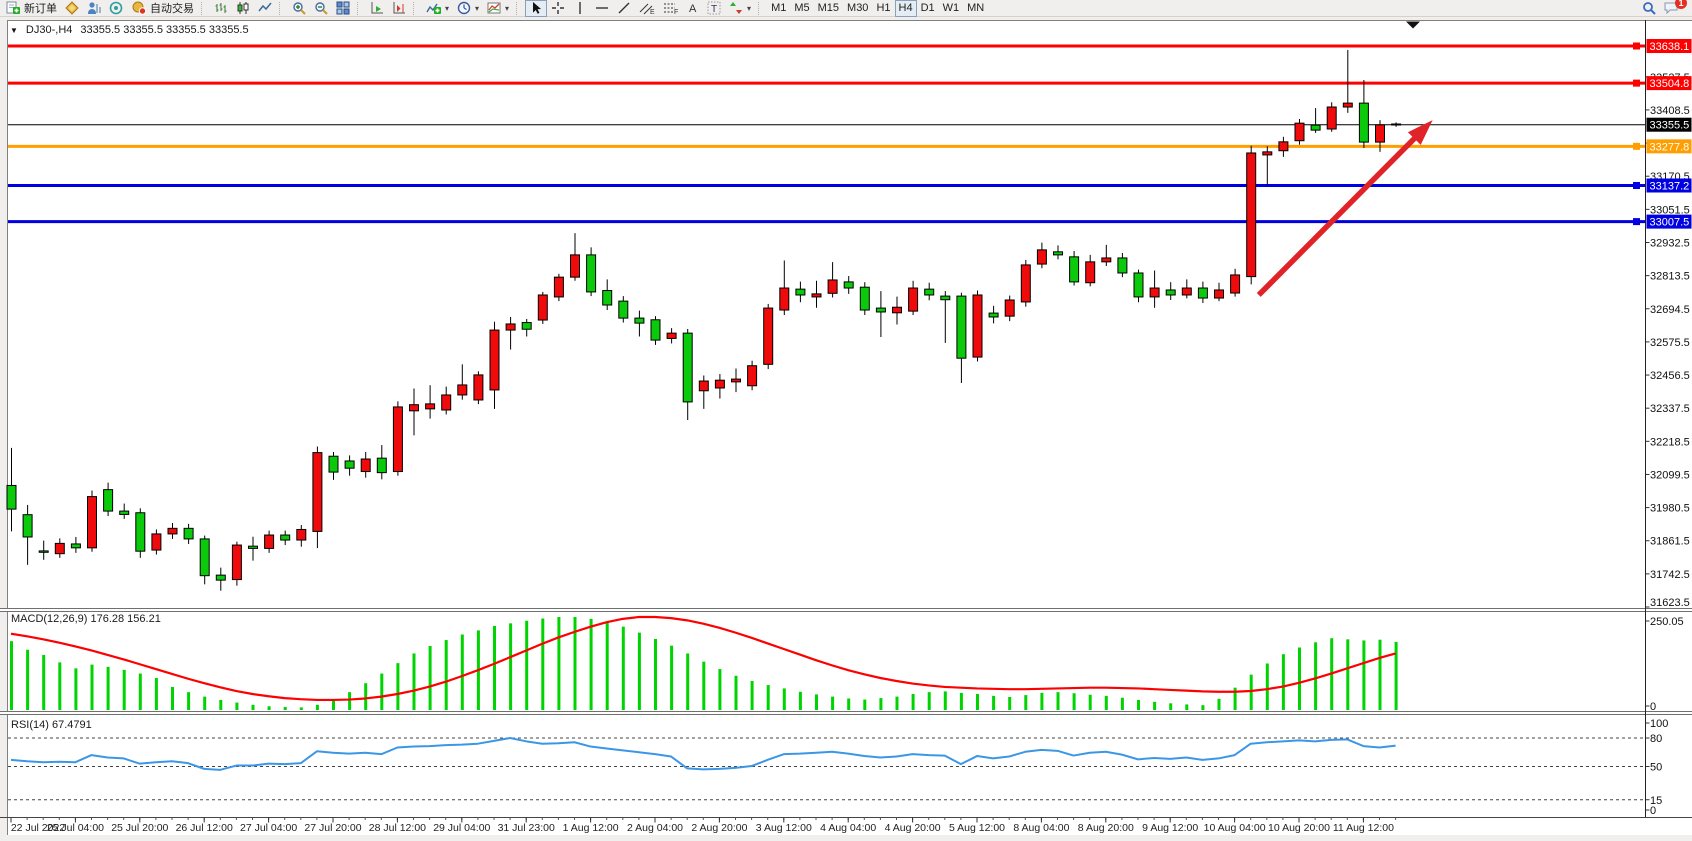 Image resolution: width=1692 pixels, height=841 pixels. I want to click on line-chart-button, so click(265, 8).